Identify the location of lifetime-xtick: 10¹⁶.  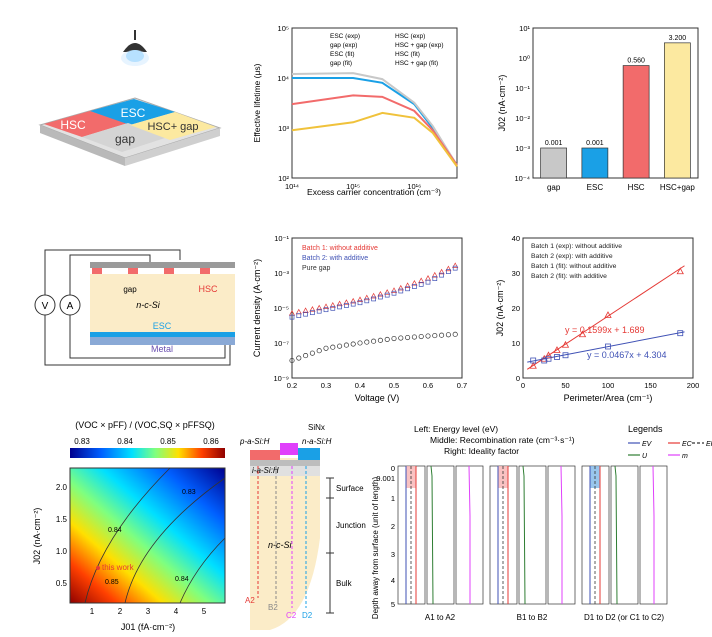
(414, 186).